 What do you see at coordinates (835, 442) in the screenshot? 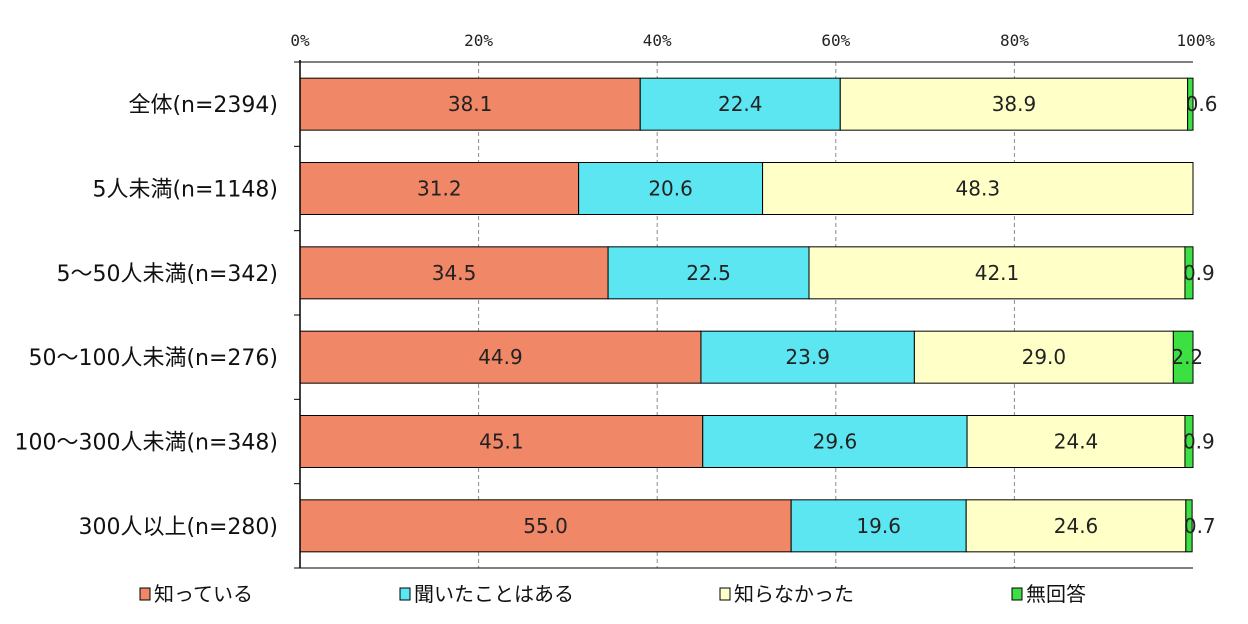
I see `data-label: 29.6` at bounding box center [835, 442].